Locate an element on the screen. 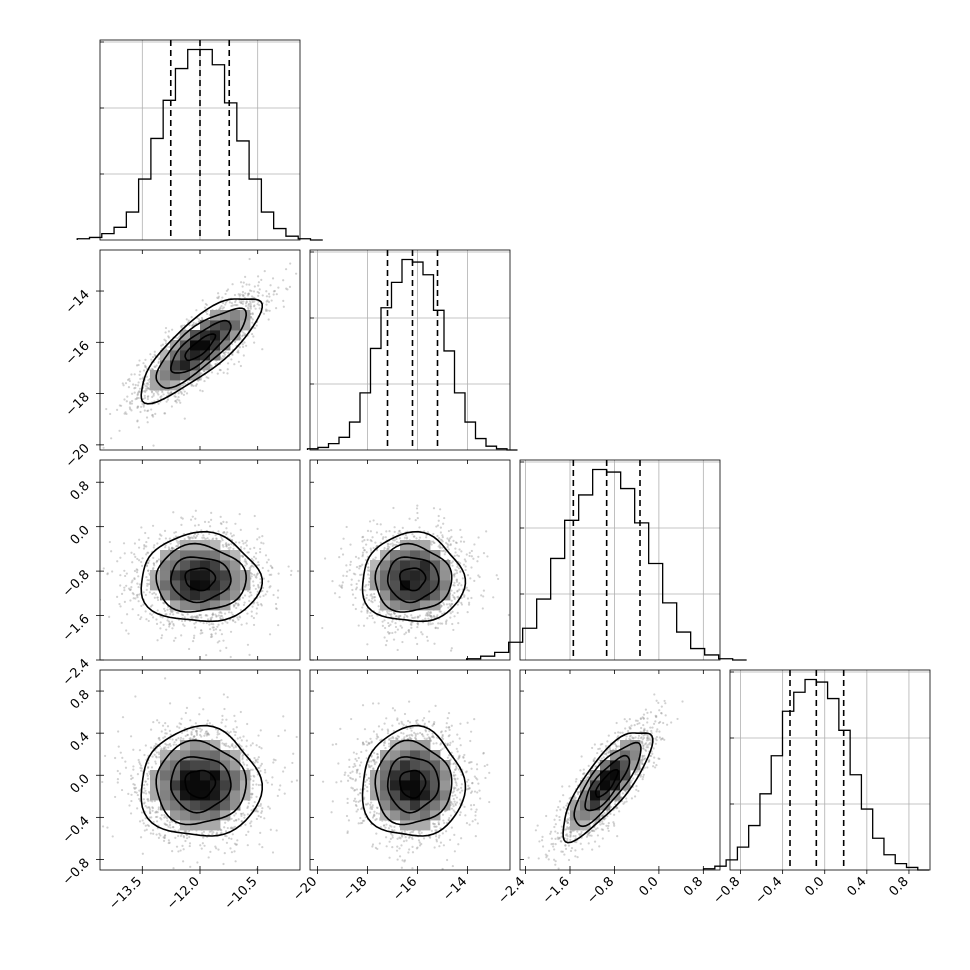 Image resolution: width=970 pixels, height=970 pixels. scatter-point-2-0-2004 is located at coordinates (238, 619).